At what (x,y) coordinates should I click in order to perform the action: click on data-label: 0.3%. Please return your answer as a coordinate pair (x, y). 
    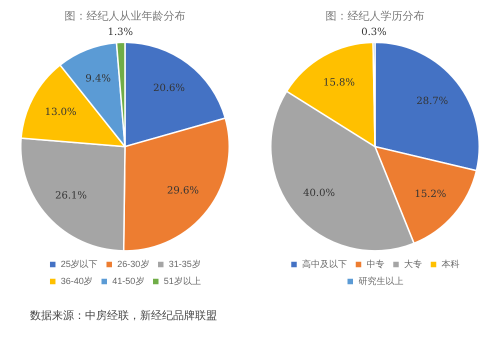
    Looking at the image, I should click on (374, 32).